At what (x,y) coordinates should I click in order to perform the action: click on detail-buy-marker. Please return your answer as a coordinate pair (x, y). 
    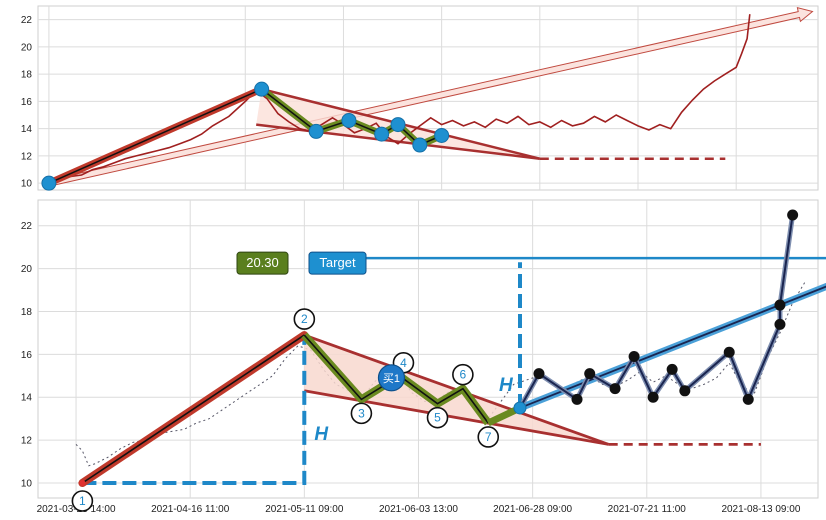
    Looking at the image, I should click on (391, 378).